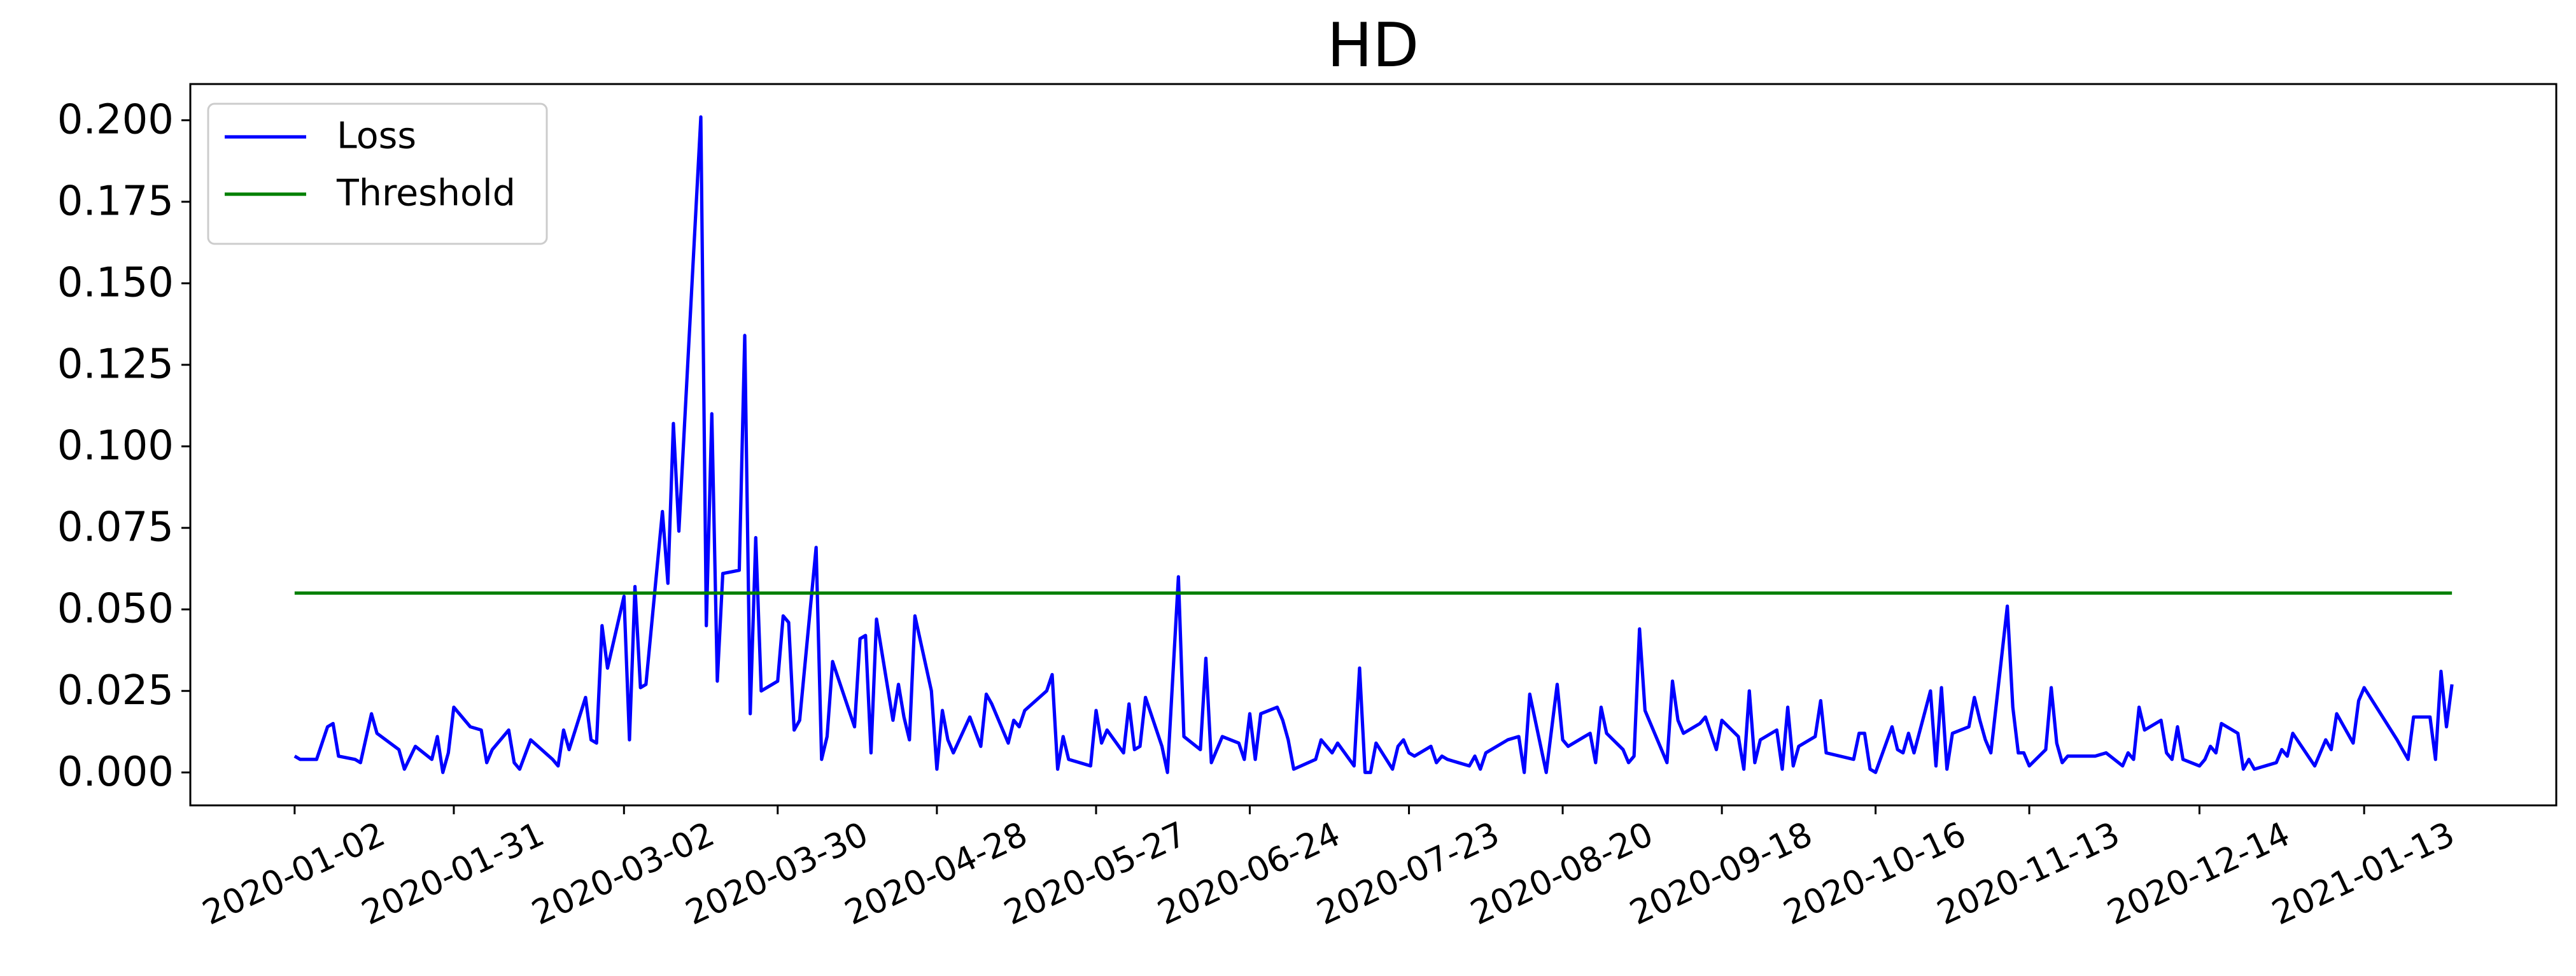 The width and height of the screenshot is (2576, 976). Describe the element at coordinates (116, 690) in the screenshot. I see `y-tick-label: 0.025` at that location.